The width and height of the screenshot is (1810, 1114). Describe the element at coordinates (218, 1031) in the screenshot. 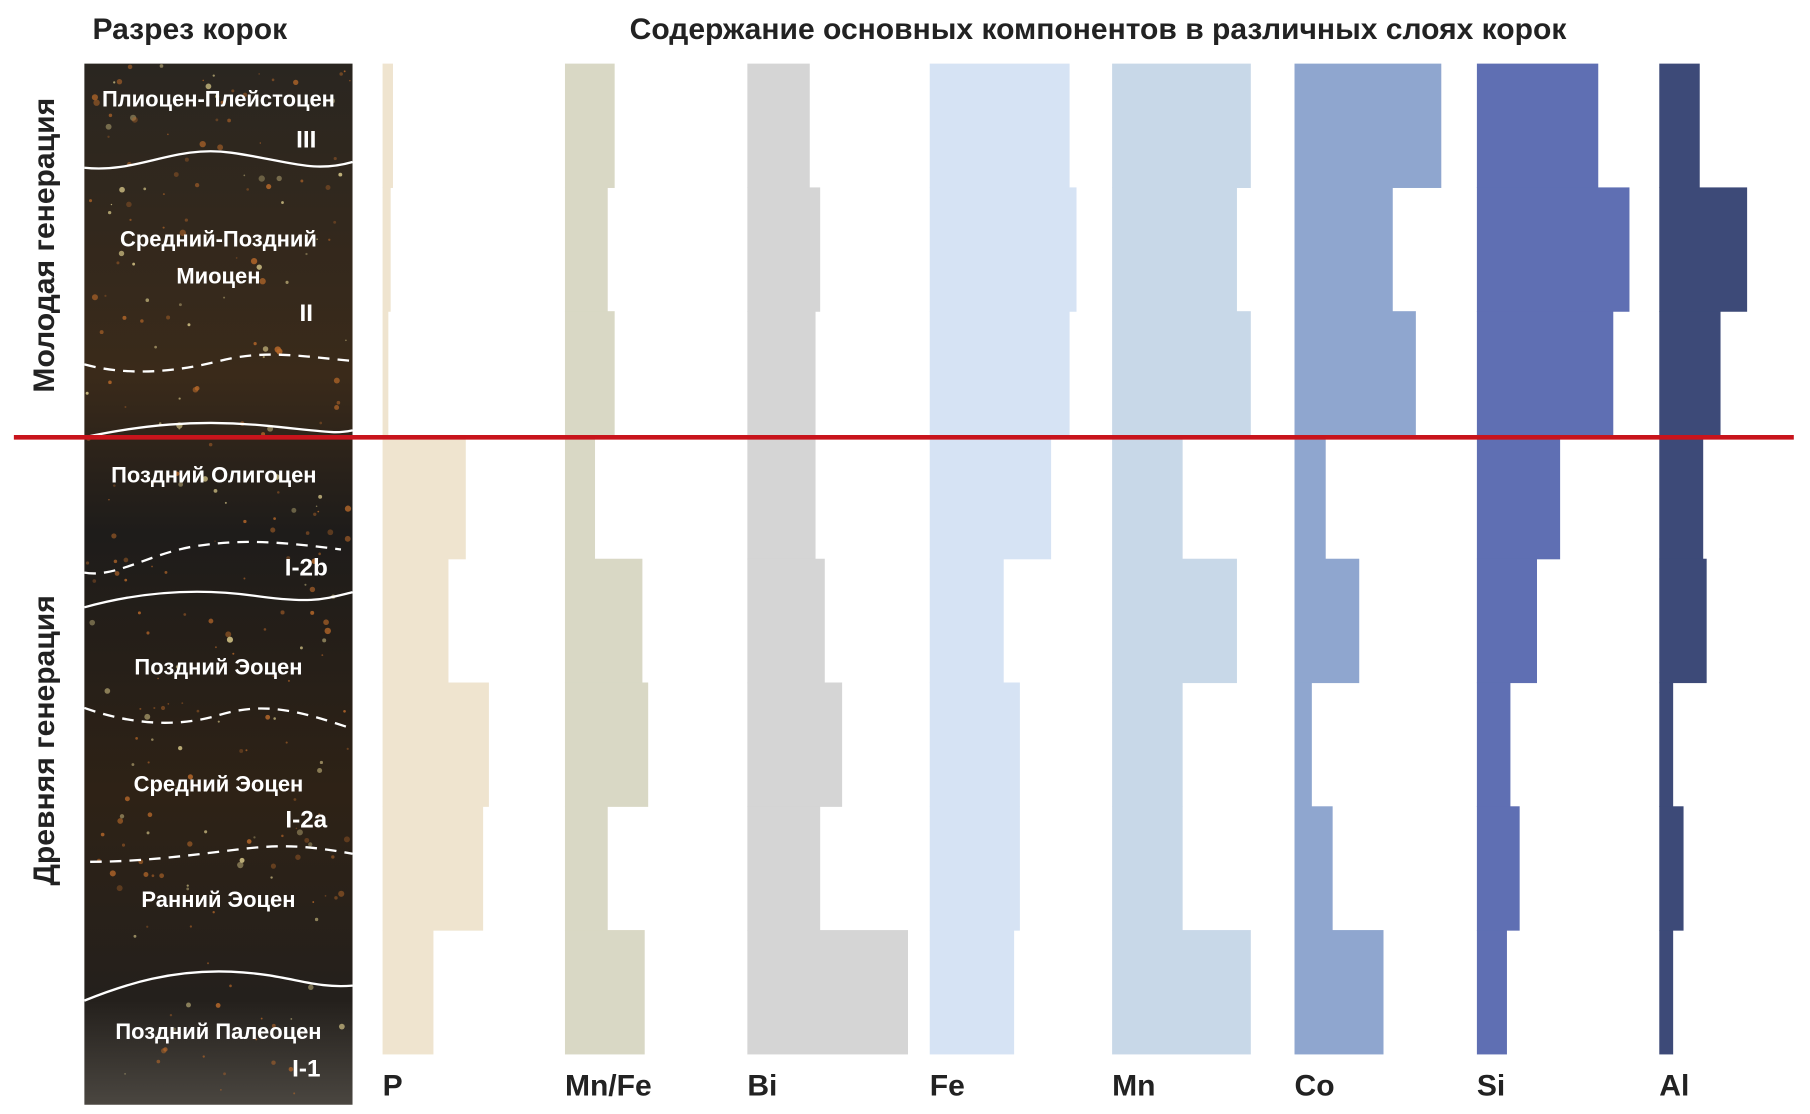

I see `layer-label: Поздний Палеоцен` at that location.